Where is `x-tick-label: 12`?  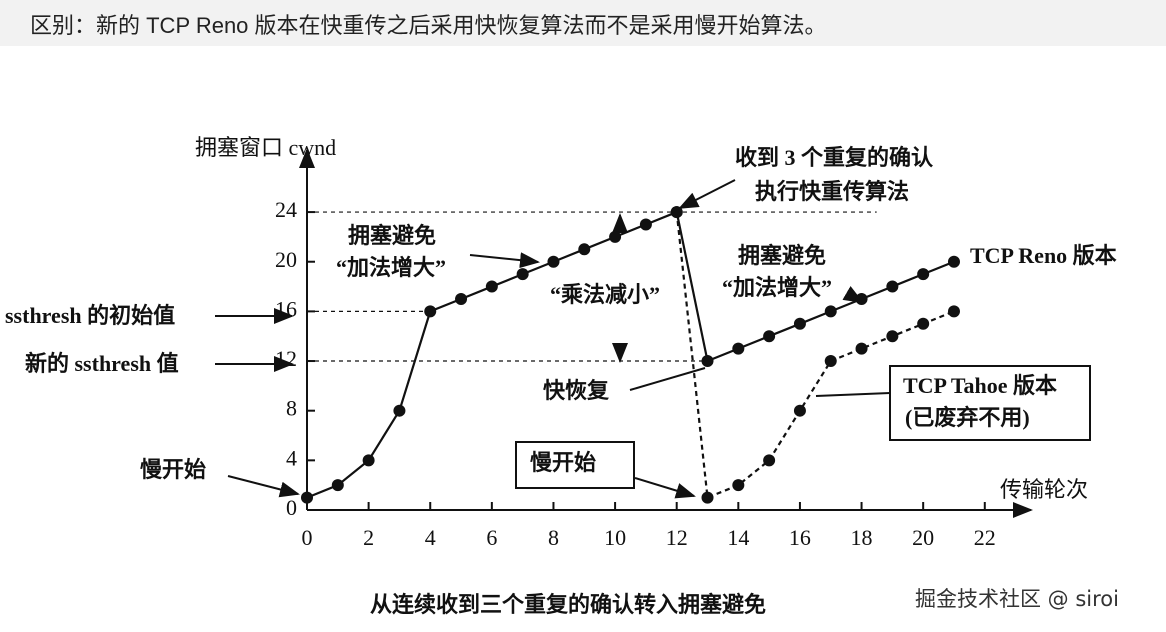
x-tick-label: 12 is located at coordinates (677, 537).